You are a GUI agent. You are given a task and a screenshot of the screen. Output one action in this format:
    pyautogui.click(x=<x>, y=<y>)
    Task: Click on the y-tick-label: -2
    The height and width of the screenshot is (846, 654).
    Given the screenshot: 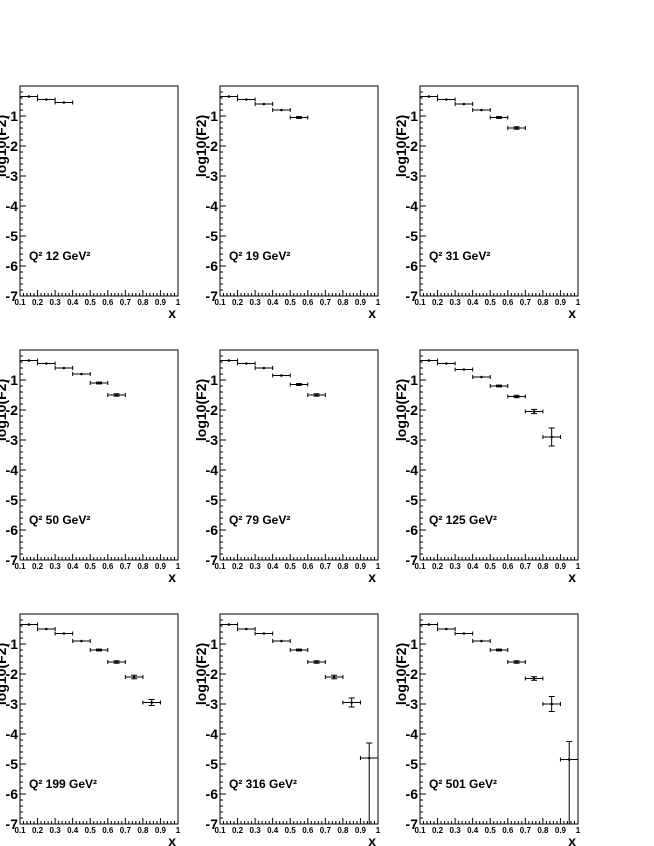 What is the action you would take?
    pyautogui.click(x=412, y=674)
    